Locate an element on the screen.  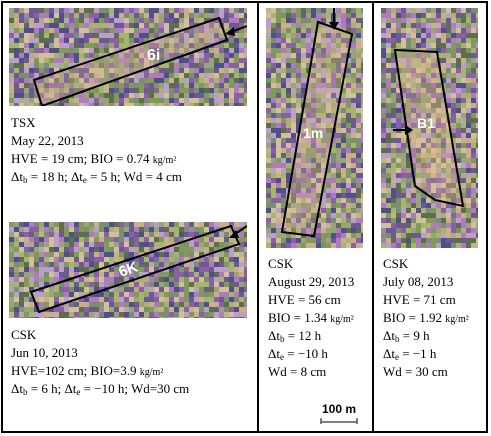
sensor-name: TSX is located at coordinates (23, 122).